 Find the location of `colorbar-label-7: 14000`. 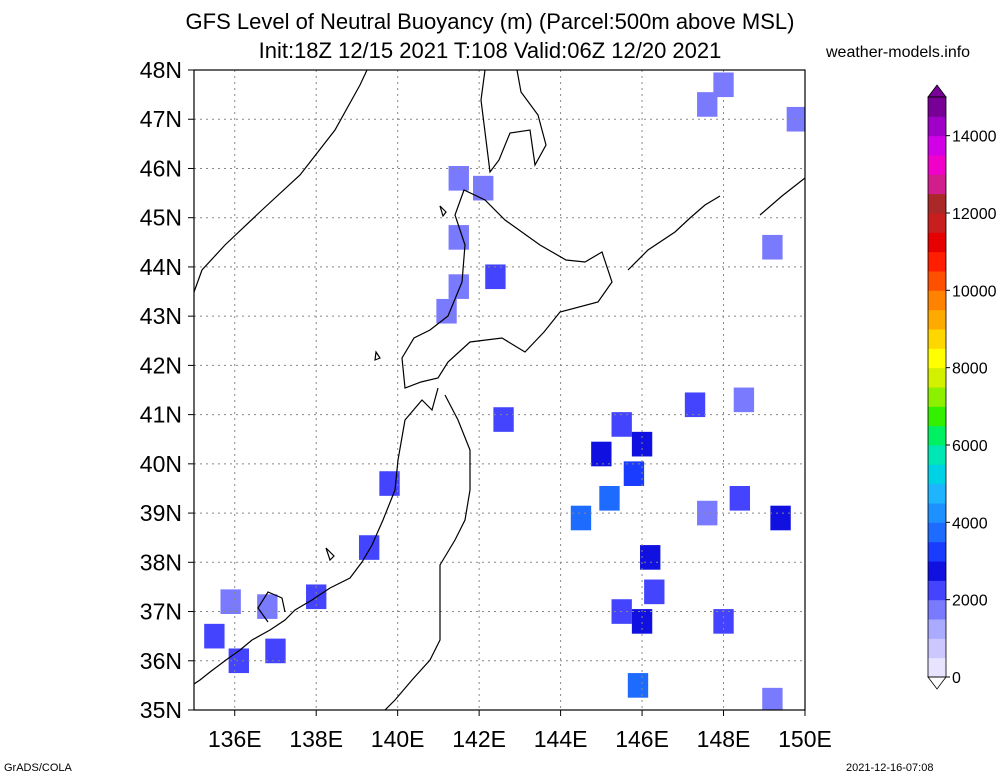

colorbar-label-7: 14000 is located at coordinates (974, 137).